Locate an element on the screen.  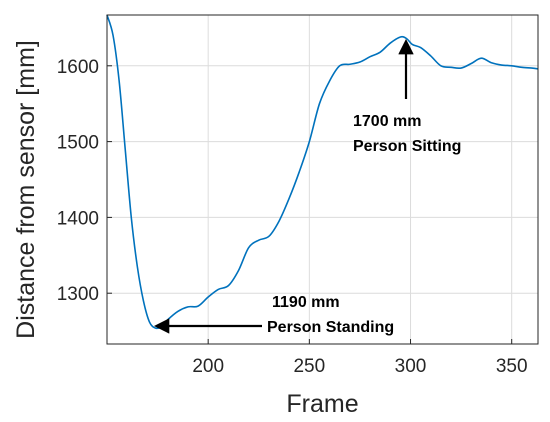
annotation-standing-value: 1190 mm is located at coordinates (306, 302).